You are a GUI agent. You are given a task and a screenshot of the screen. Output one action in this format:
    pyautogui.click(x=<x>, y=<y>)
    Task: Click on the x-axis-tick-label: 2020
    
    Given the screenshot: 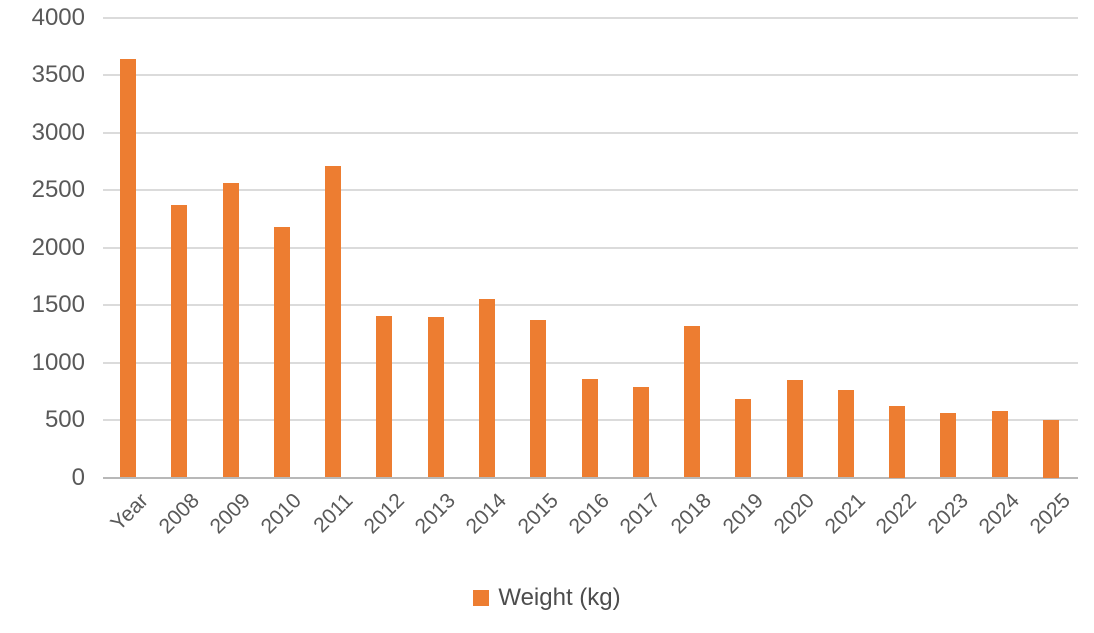 What is the action you would take?
    pyautogui.click(x=794, y=513)
    